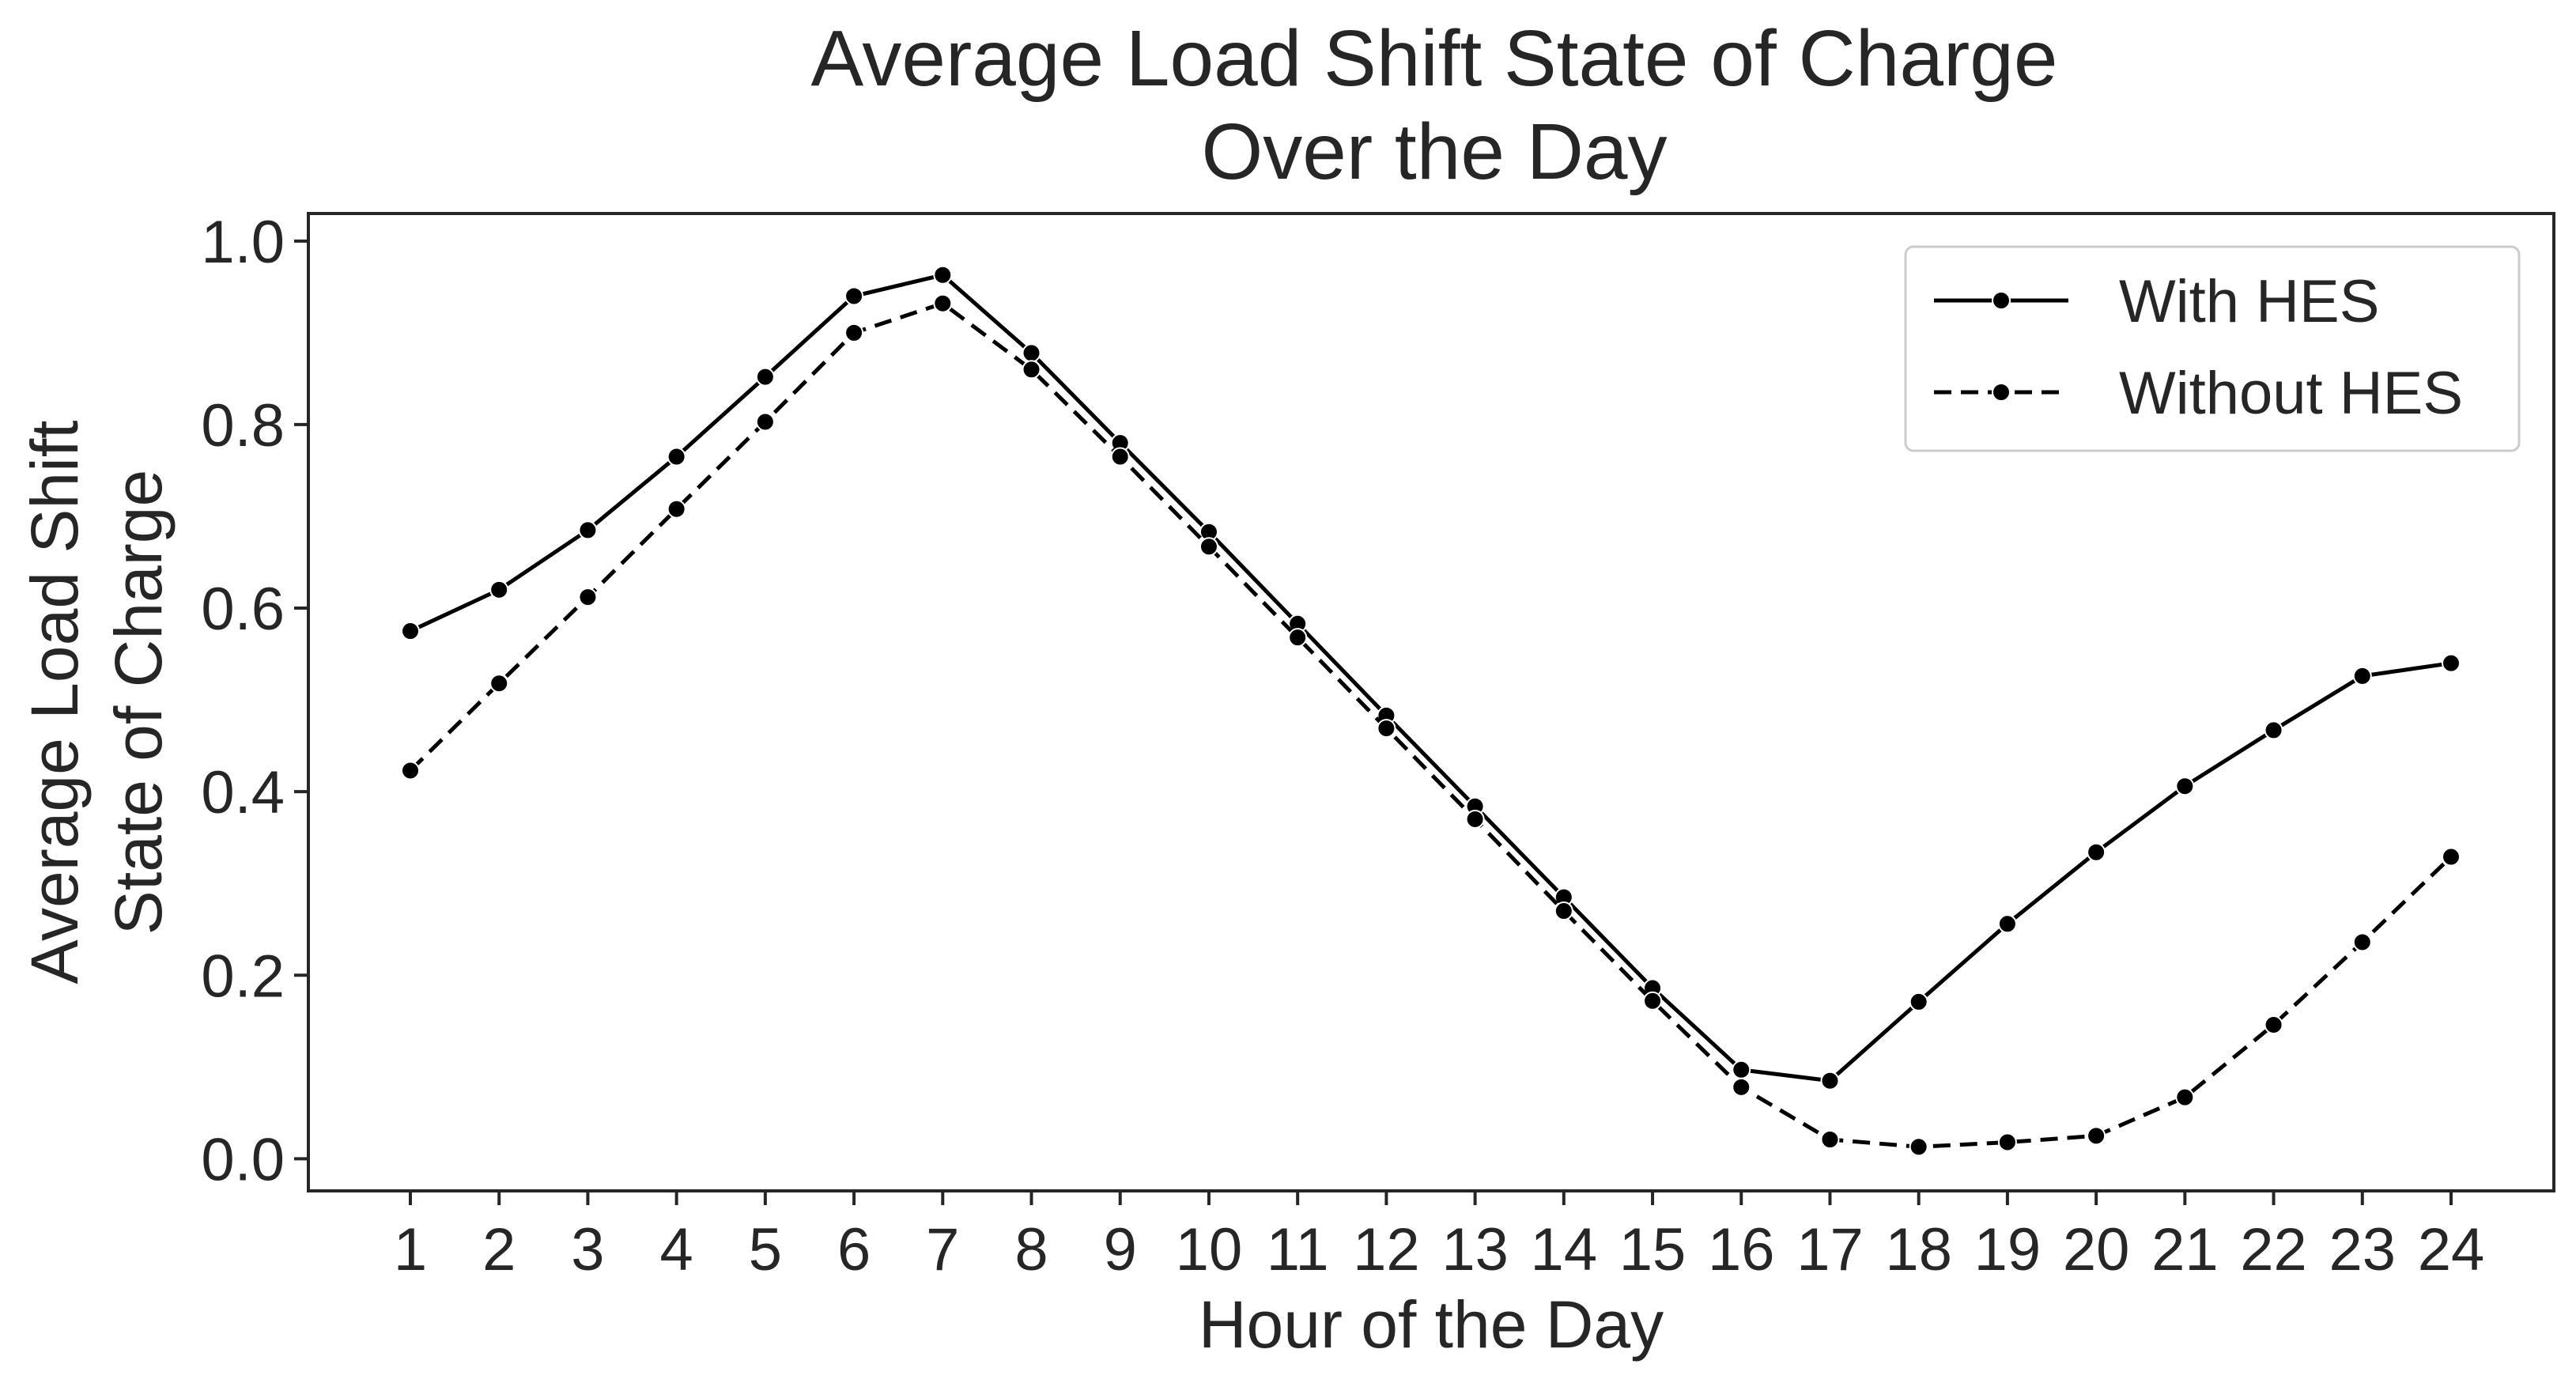  Describe the element at coordinates (2273, 1250) in the screenshot. I see `x-tick-label: 22` at that location.